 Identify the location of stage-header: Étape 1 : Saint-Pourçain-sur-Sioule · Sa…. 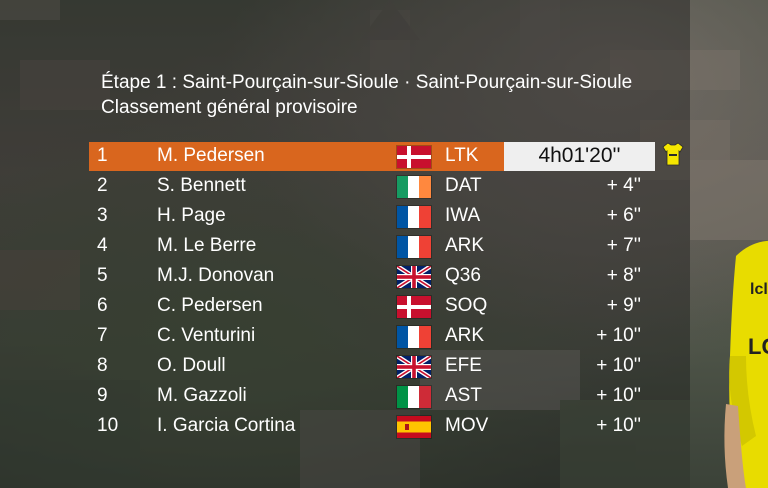
(366, 95).